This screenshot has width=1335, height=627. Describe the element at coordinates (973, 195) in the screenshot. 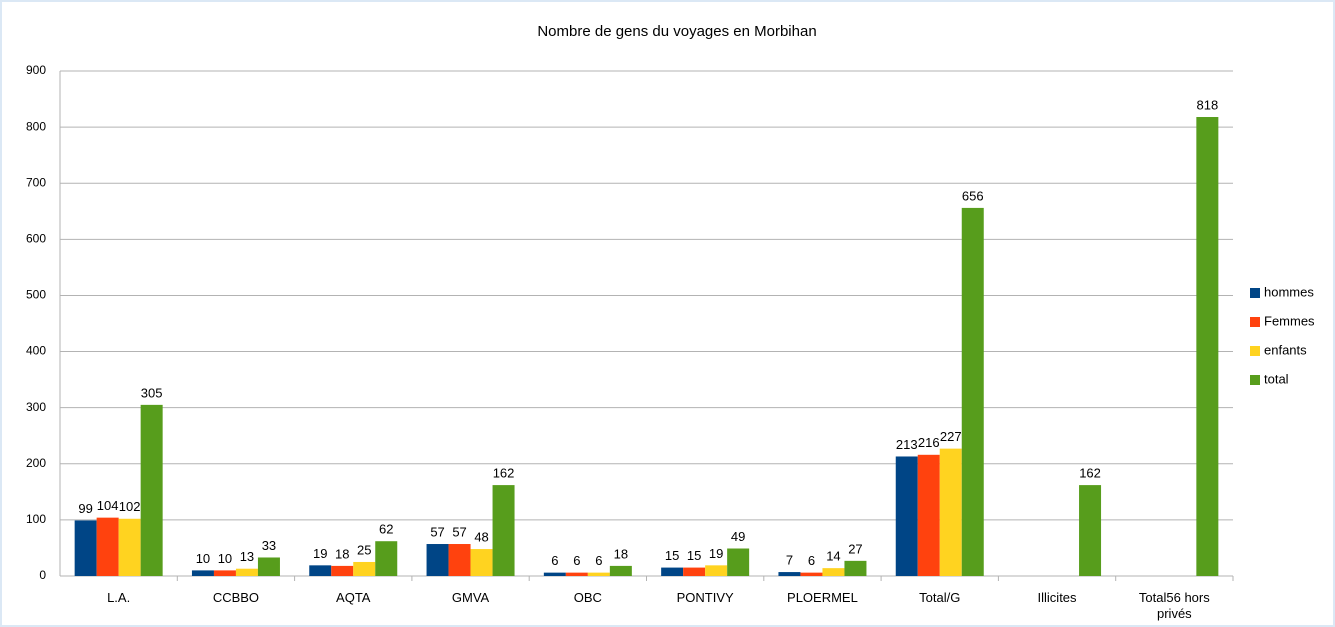

I see `data-label: 656` at that location.